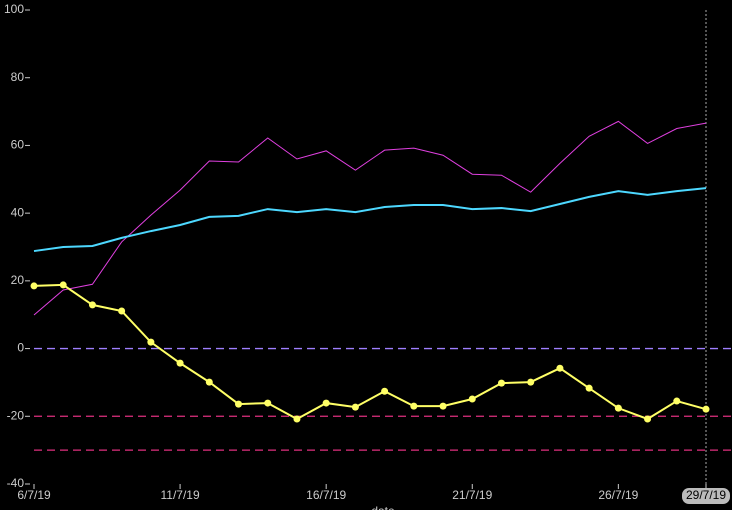  Describe the element at coordinates (34, 495) in the screenshot. I see `x-tick-label: 6/7/19` at that location.